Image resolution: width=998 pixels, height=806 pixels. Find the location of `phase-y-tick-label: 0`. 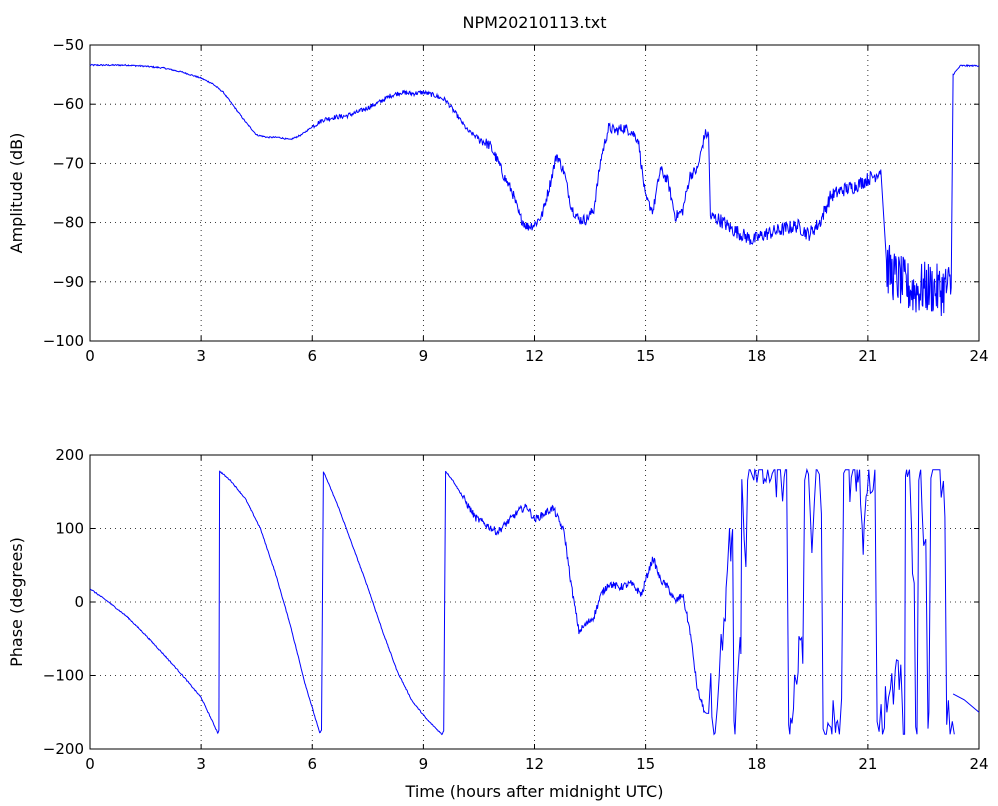

phase-y-tick-label: 0 is located at coordinates (79, 602).